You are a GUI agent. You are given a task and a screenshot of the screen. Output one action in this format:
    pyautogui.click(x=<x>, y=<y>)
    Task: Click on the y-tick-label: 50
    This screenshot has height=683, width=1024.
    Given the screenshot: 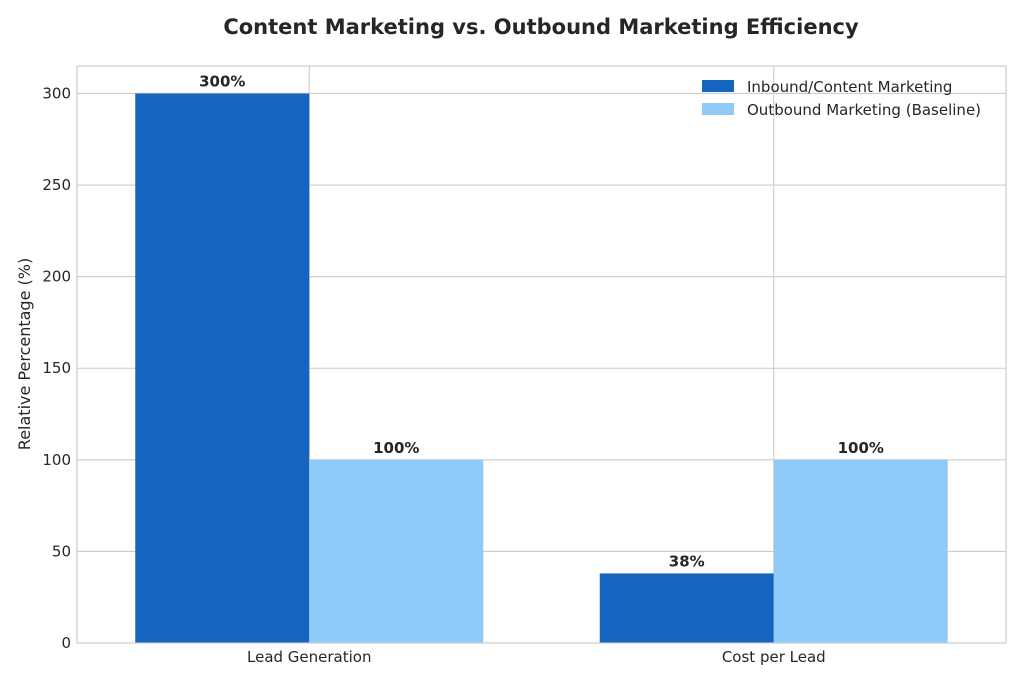 What is the action you would take?
    pyautogui.click(x=61, y=551)
    